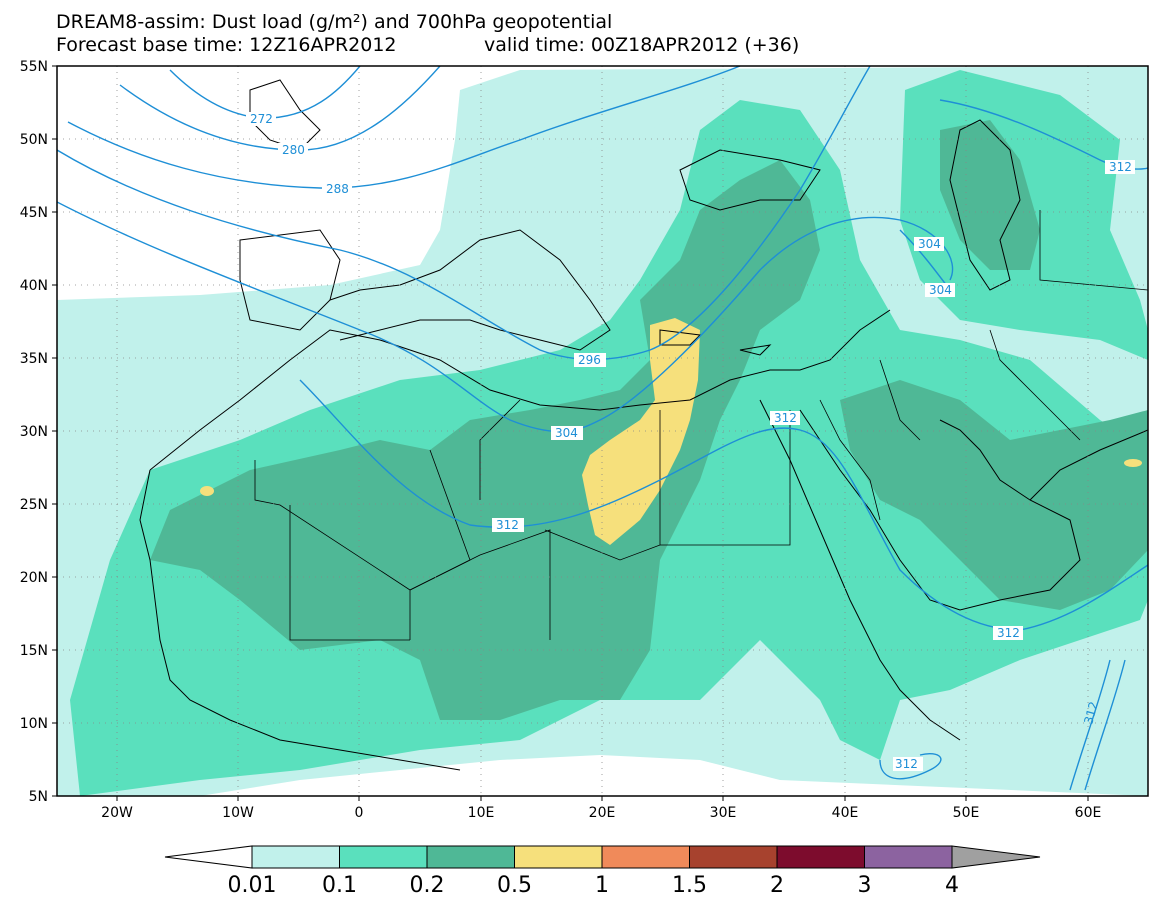  I want to click on lat-label: 30N, so click(34, 432).